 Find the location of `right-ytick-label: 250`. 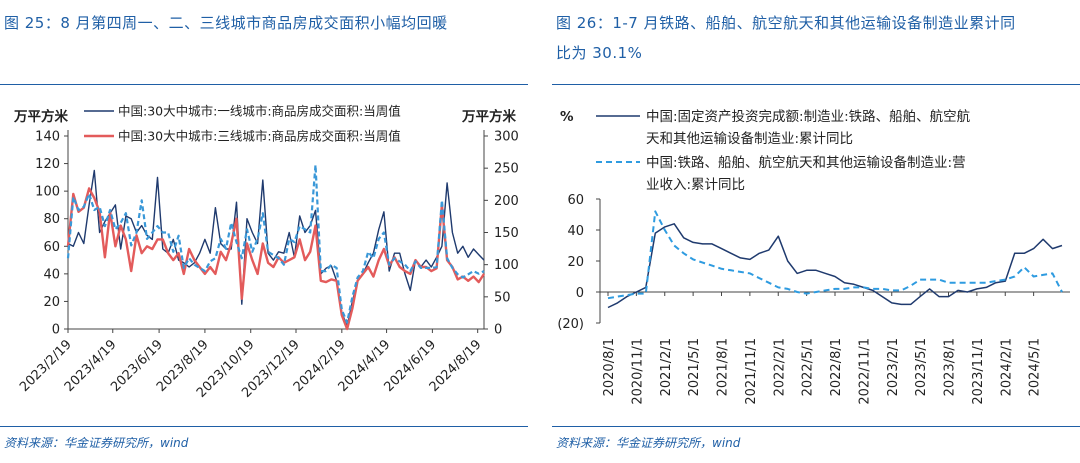

right-ytick-label: 250 is located at coordinates (506, 169).